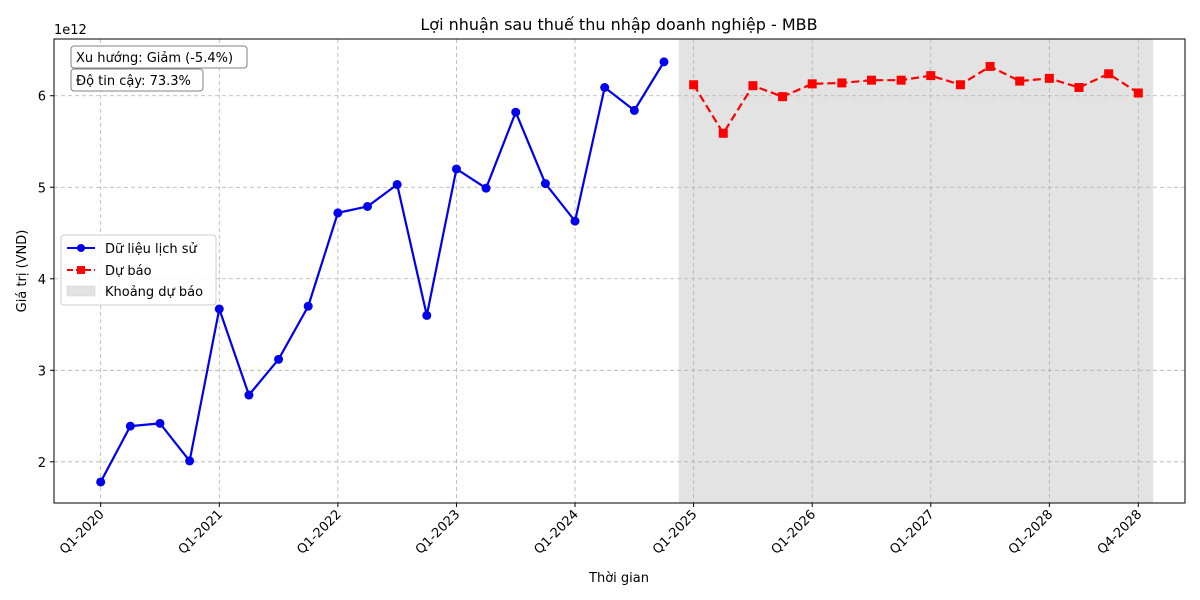  I want to click on y-offset-label: 1e12, so click(70, 30).